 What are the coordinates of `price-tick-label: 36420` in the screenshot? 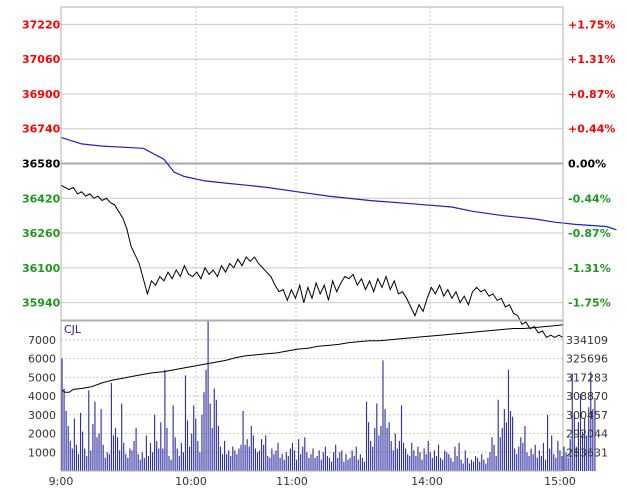 It's located at (41, 198).